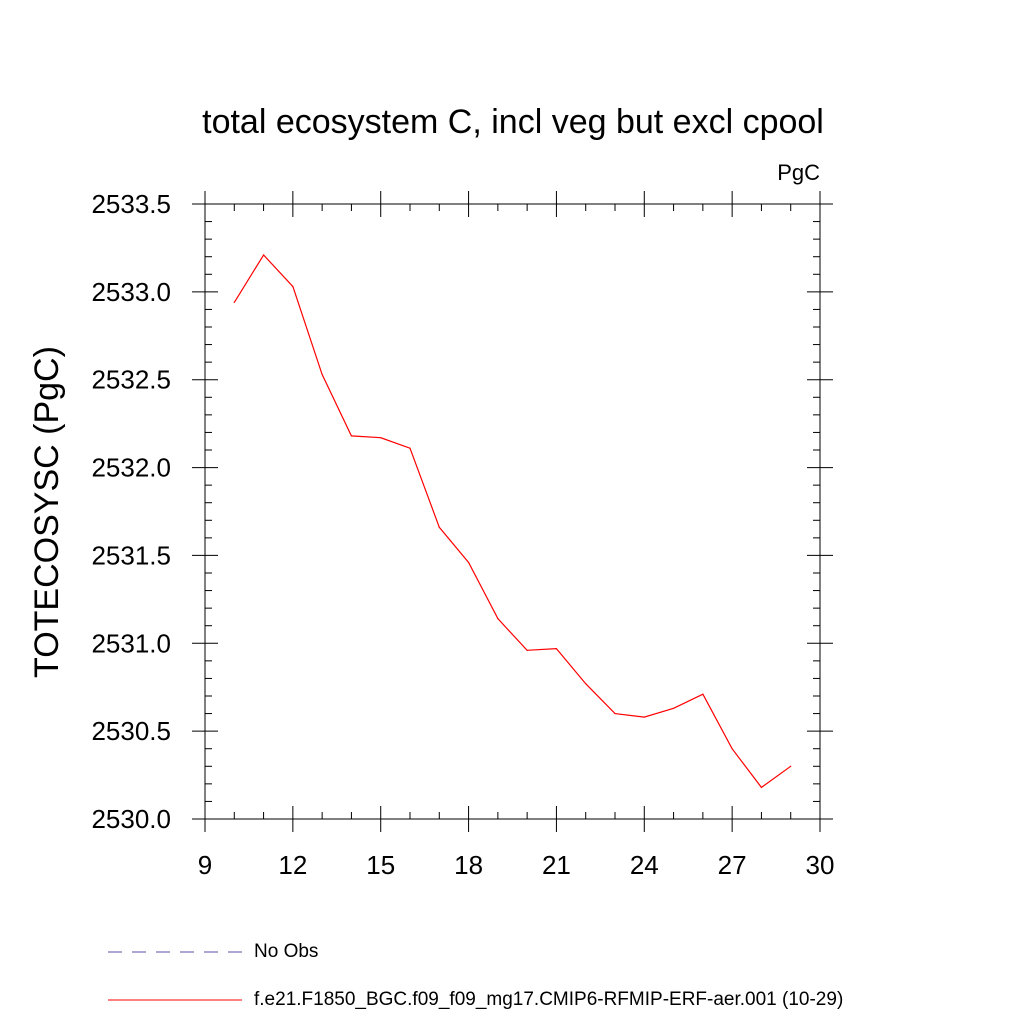 The width and height of the screenshot is (1024, 1024). I want to click on y-tick-label: 2531.5, so click(131, 555).